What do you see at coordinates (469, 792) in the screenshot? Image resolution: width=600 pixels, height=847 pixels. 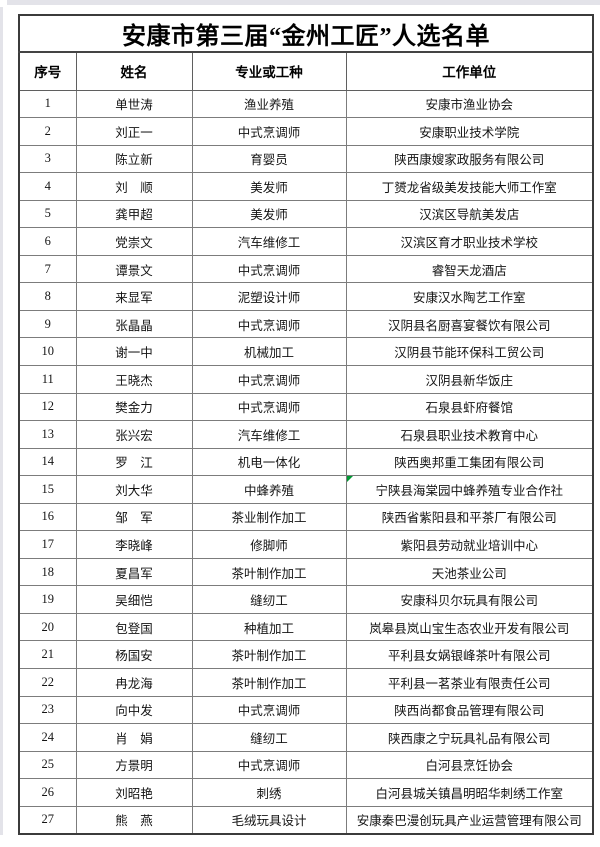 I see `cell-unit: 白河县城关镇昌明昭华刺绣工作室` at bounding box center [469, 792].